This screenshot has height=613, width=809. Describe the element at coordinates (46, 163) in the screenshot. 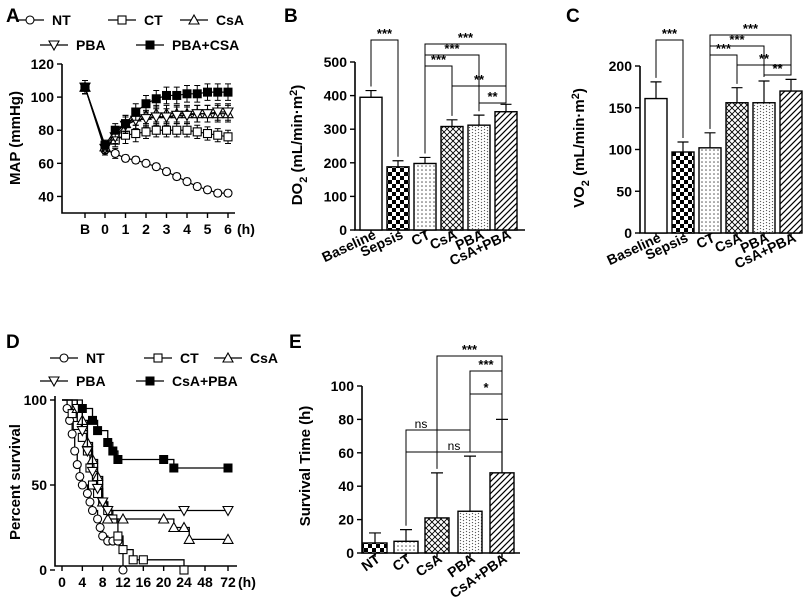

I see `y-tick-label: 60` at that location.